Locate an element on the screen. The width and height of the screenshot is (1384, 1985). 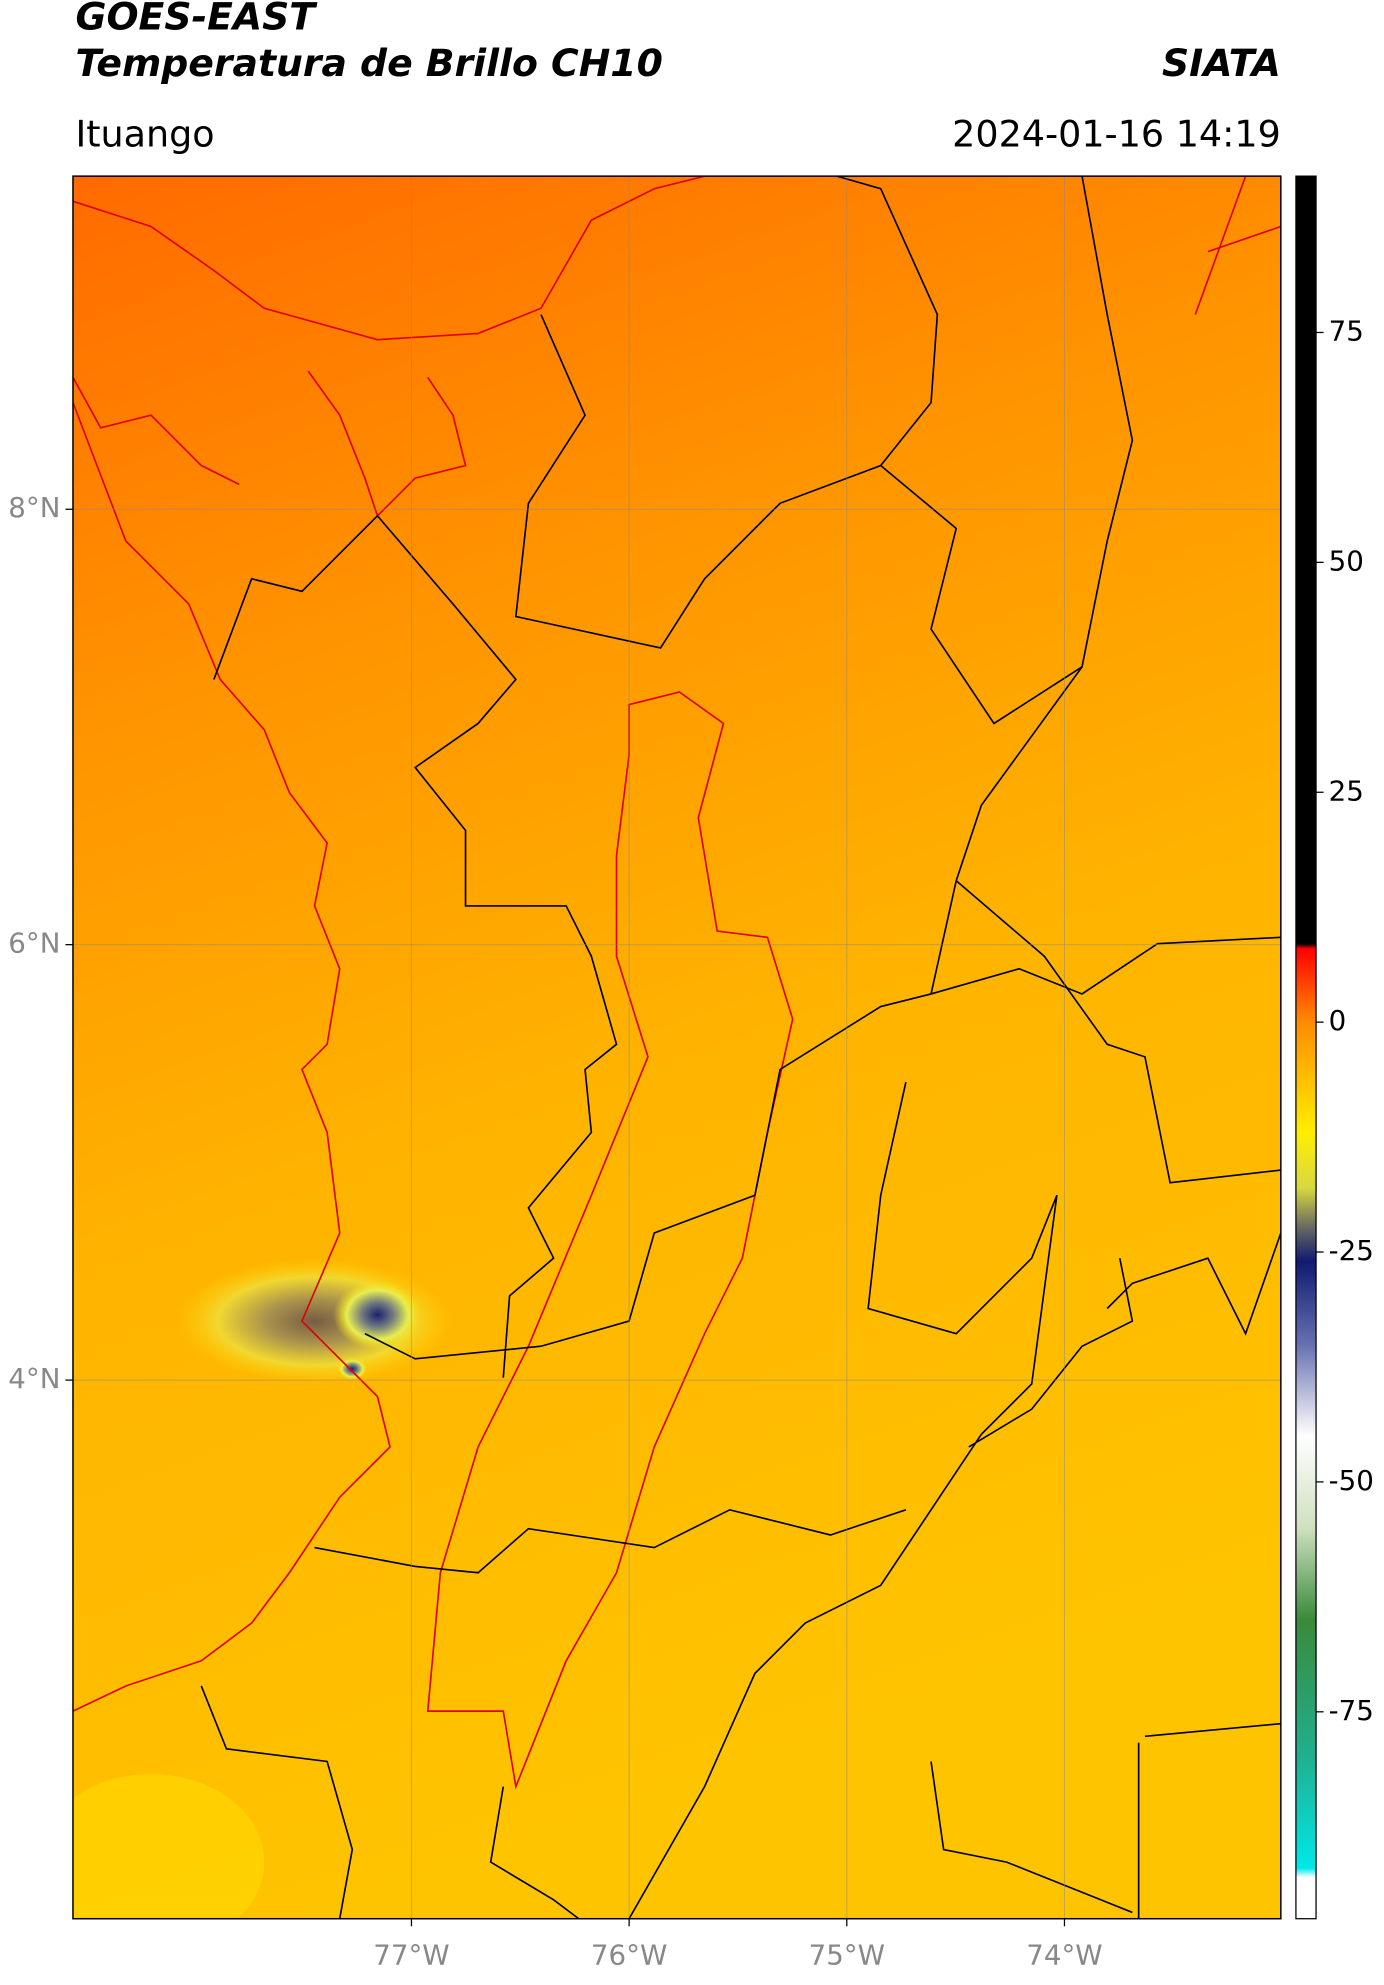
source: SIATA is located at coordinates (1221, 63).